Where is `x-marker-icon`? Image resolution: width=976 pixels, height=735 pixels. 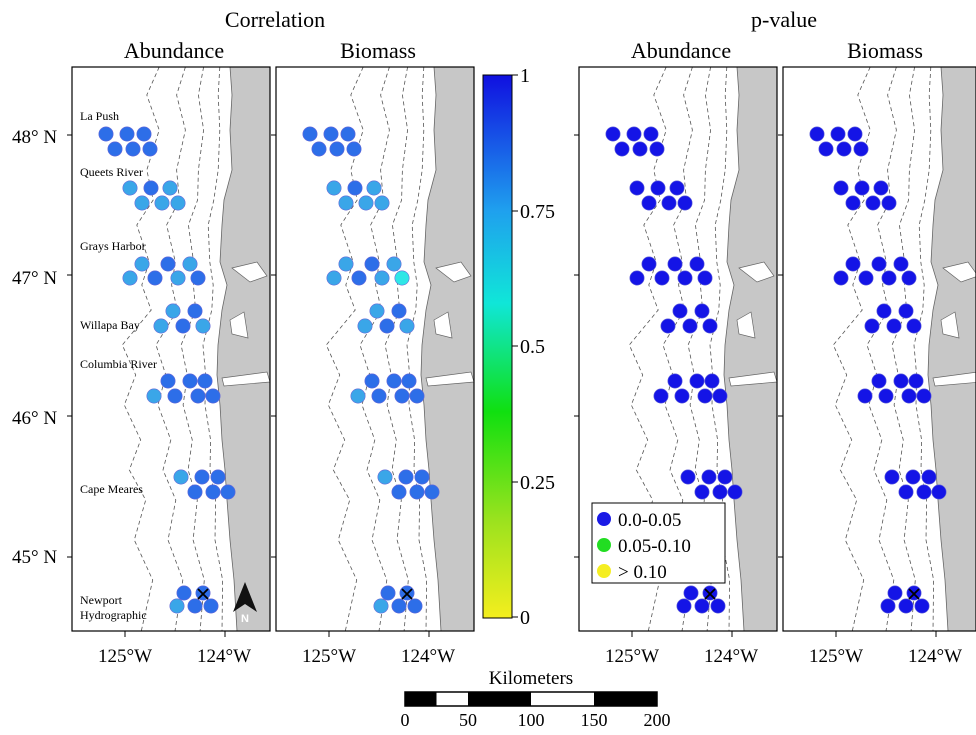
x-marker-icon is located at coordinates (710, 594).